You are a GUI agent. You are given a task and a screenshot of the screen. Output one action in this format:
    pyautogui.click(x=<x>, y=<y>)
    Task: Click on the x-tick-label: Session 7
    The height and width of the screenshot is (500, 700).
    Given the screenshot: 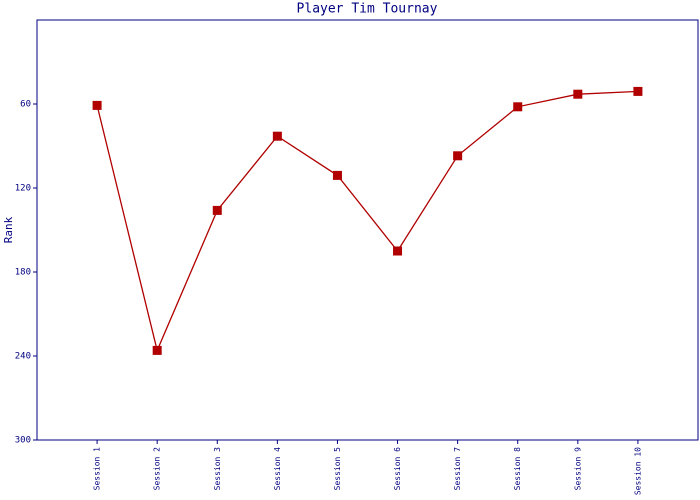 What is the action you would take?
    pyautogui.click(x=457, y=469)
    